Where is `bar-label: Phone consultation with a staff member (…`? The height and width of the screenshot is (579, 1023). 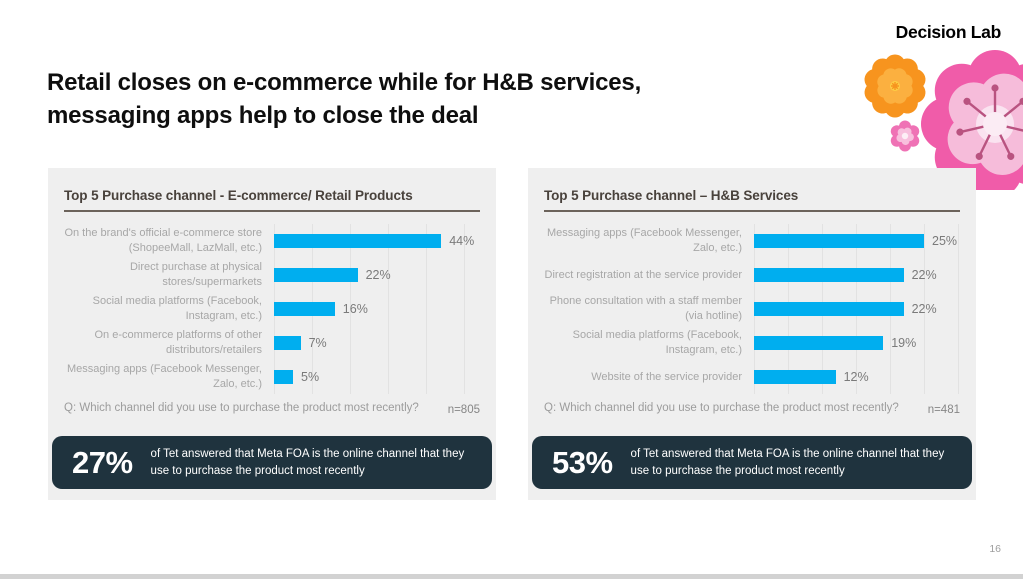 bar-label: Phone consultation with a staff member (… is located at coordinates (645, 308).